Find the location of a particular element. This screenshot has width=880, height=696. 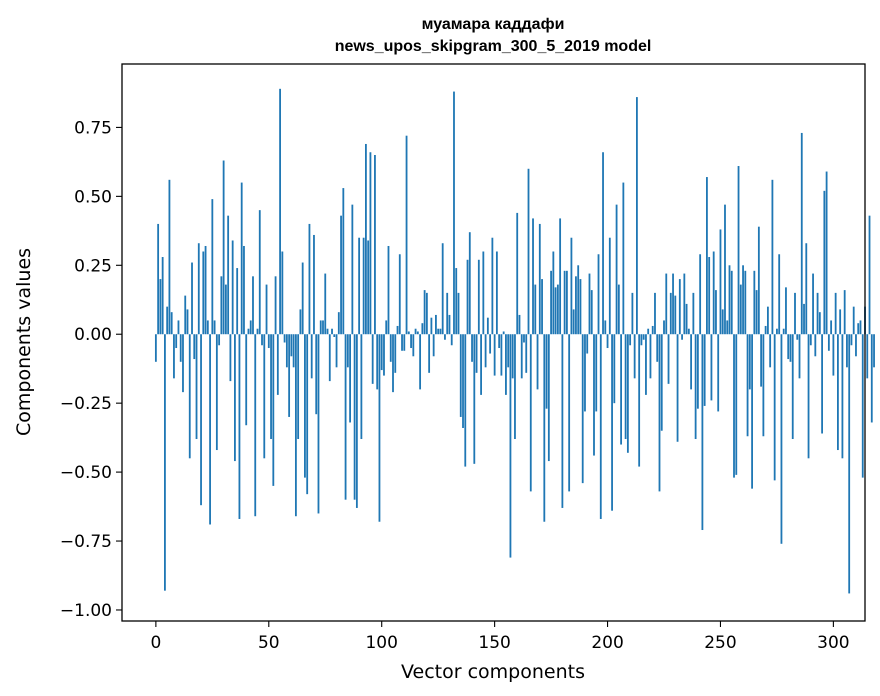

x-tick-label: 250 is located at coordinates (720, 643).